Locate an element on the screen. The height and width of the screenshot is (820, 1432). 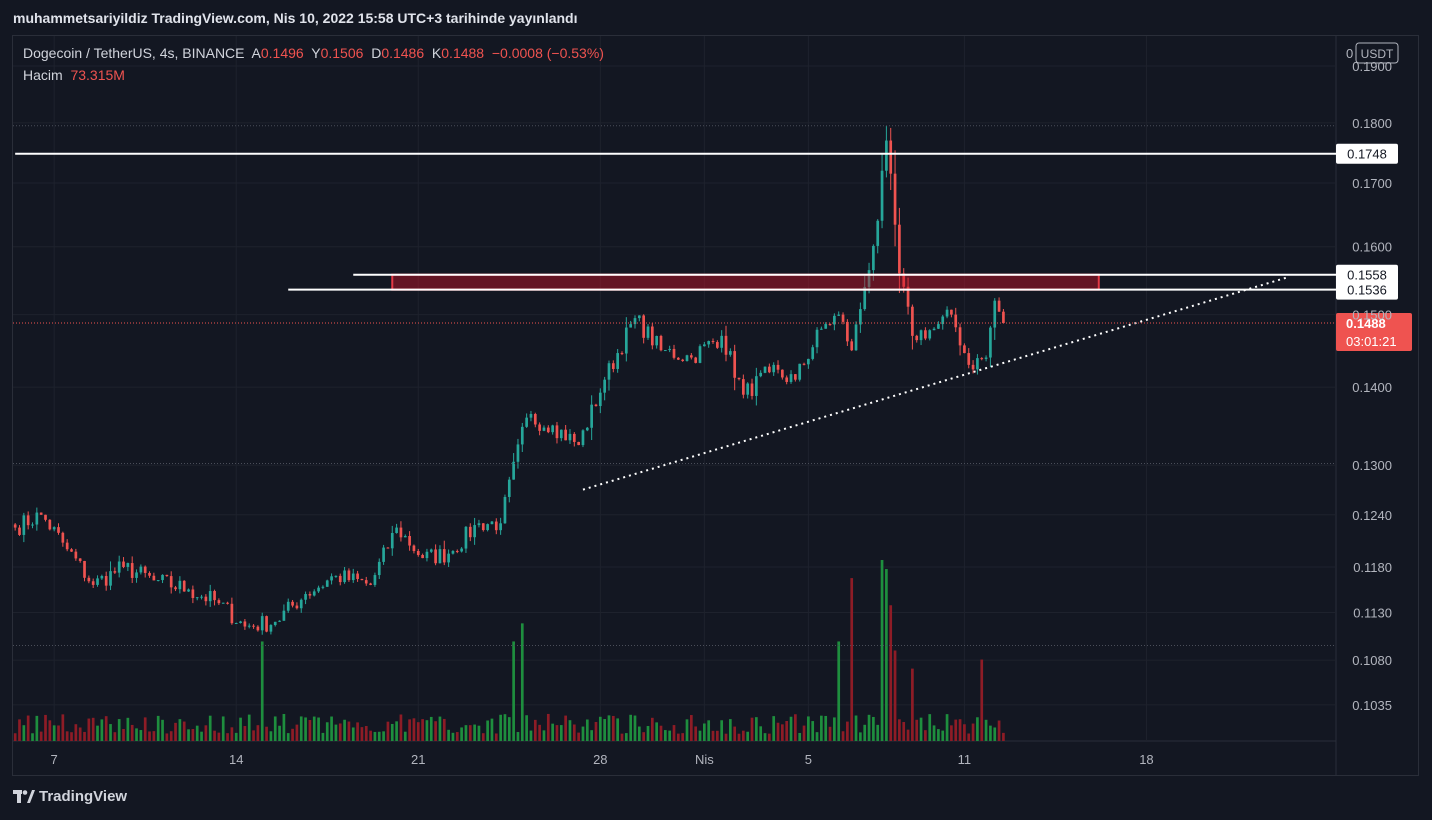
price-tick-label: 0.1700 is located at coordinates (1372, 183).